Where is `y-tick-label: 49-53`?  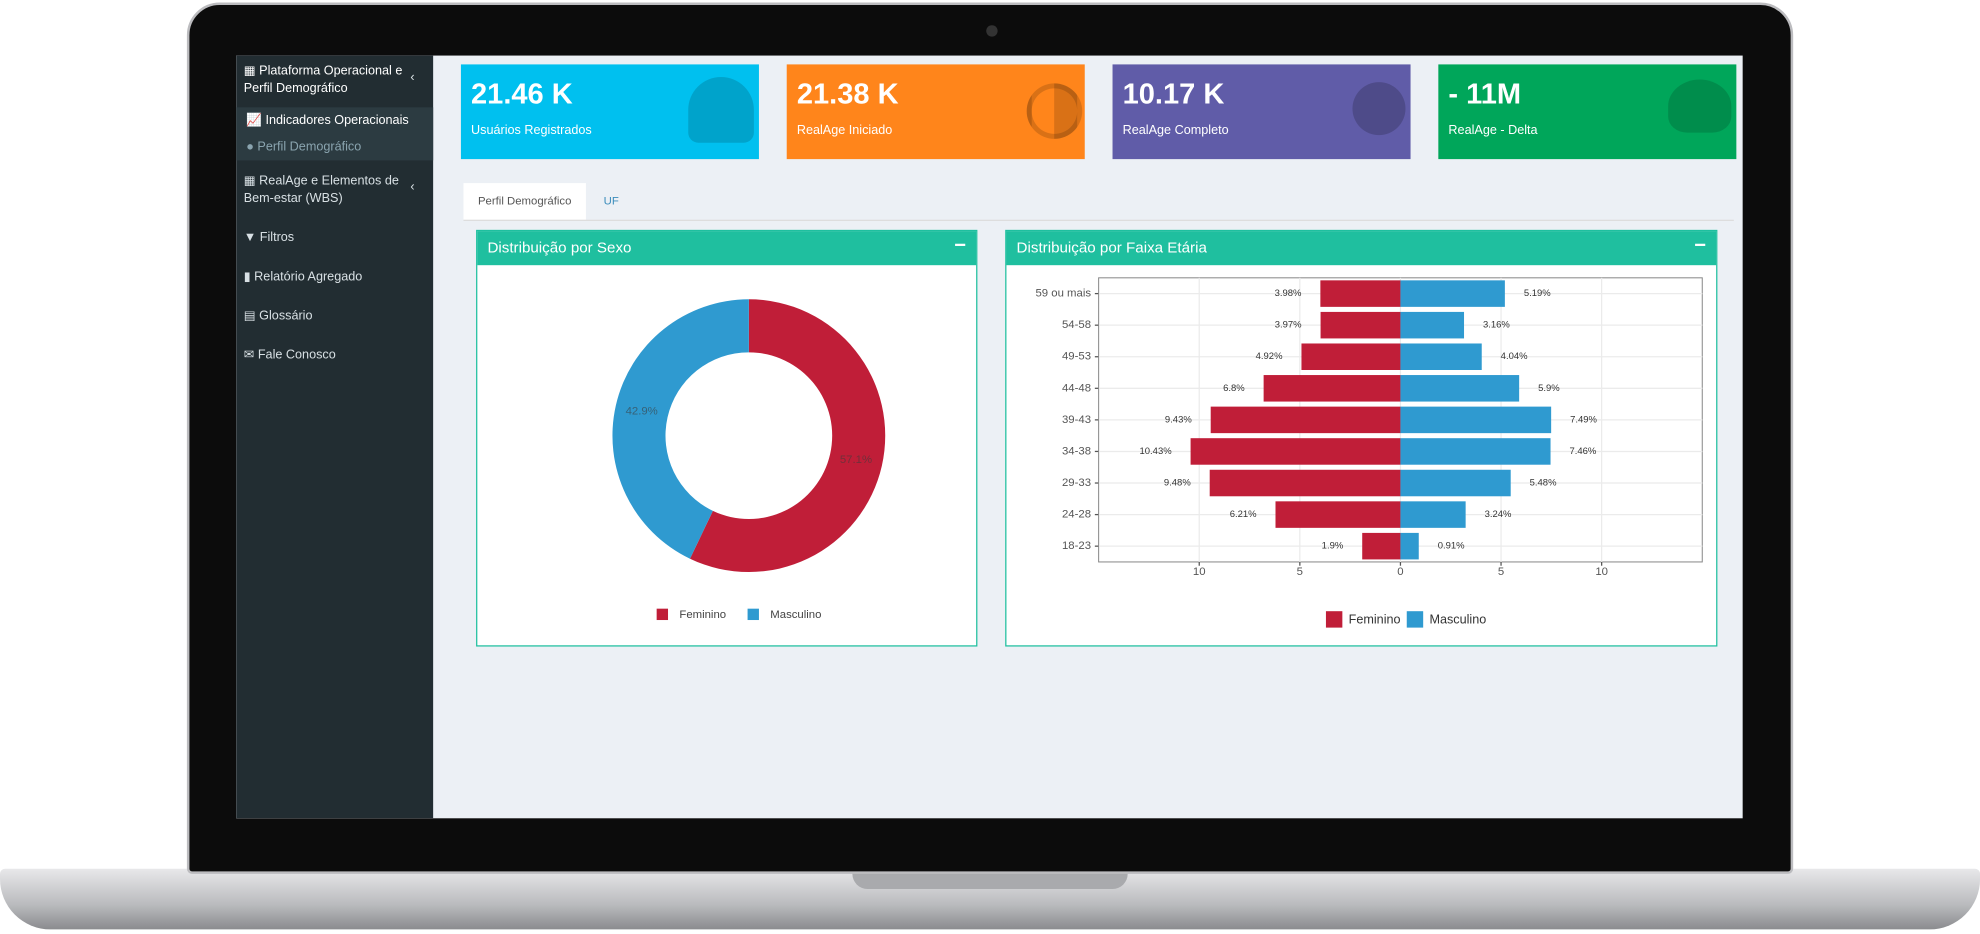
y-tick-label: 49-53 is located at coordinates (1076, 357).